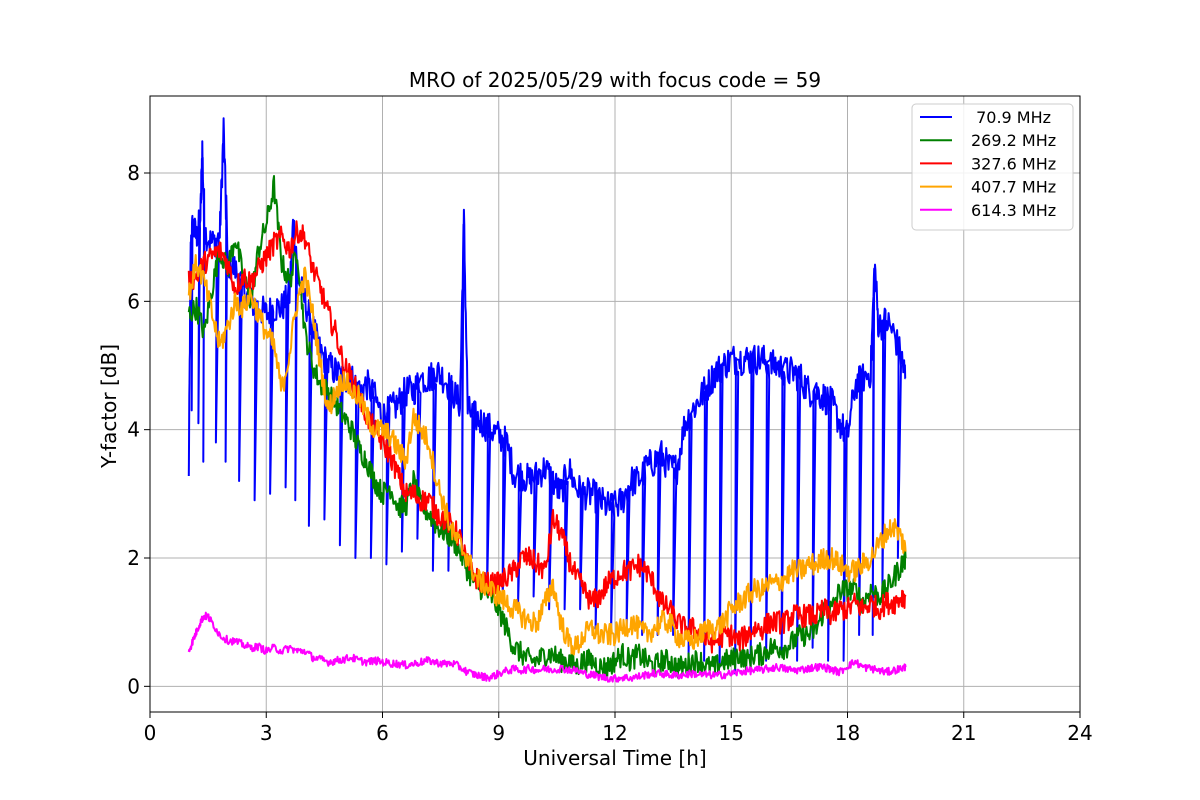 The width and height of the screenshot is (1200, 800). I want to click on x-tick-label-2: 6, so click(382, 733).